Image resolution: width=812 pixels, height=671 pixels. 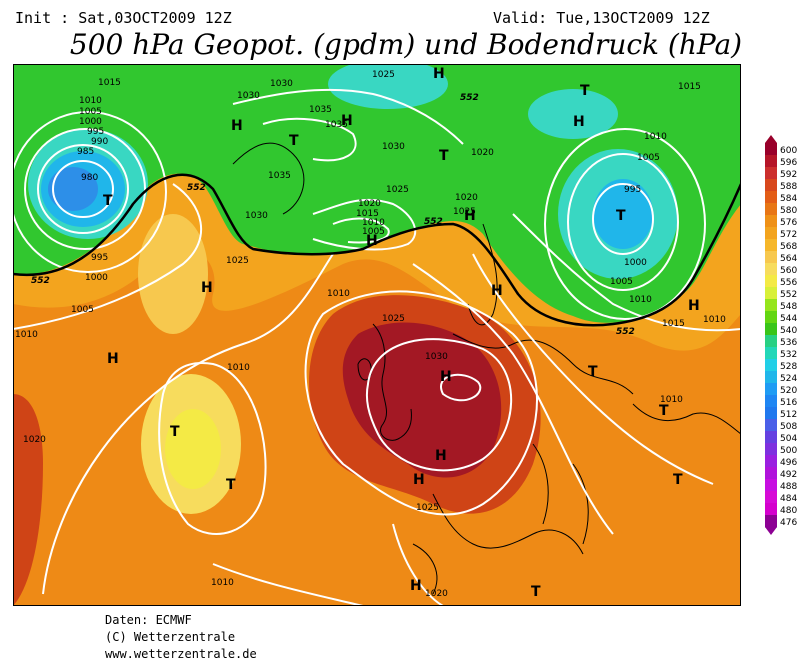 What do you see at coordinates (788, 271) in the screenshot?
I see `scale-value: 560` at bounding box center [788, 271].